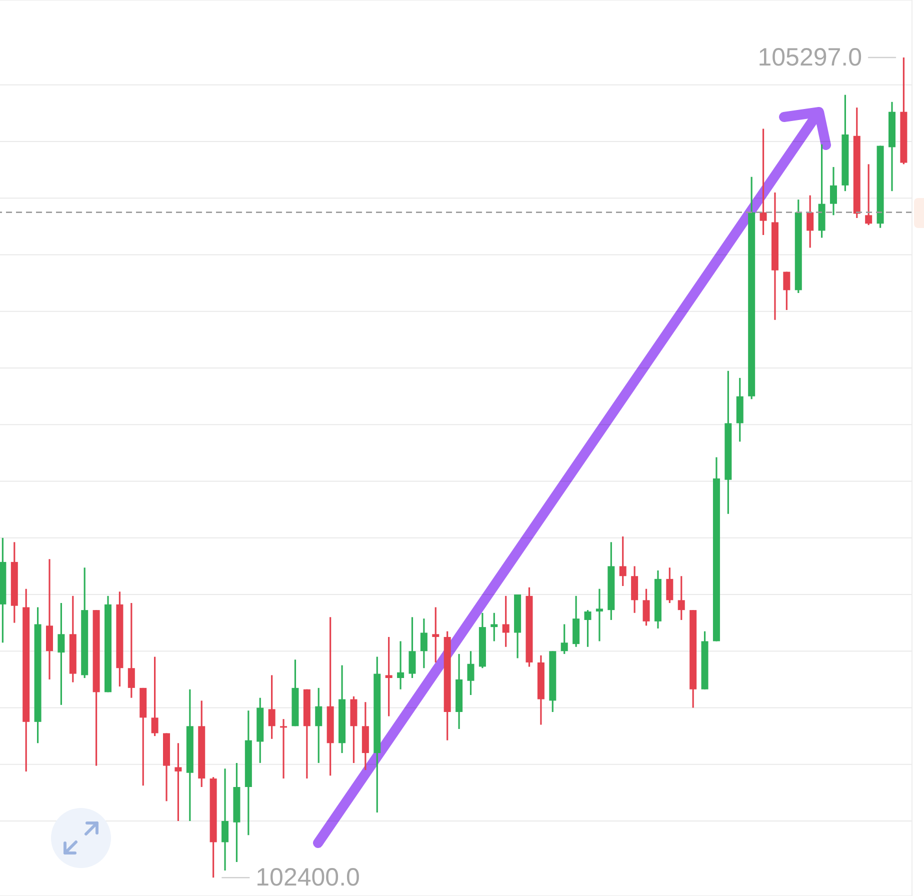 This screenshot has width=924, height=896. I want to click on annotation: 105297.0, so click(810, 57).